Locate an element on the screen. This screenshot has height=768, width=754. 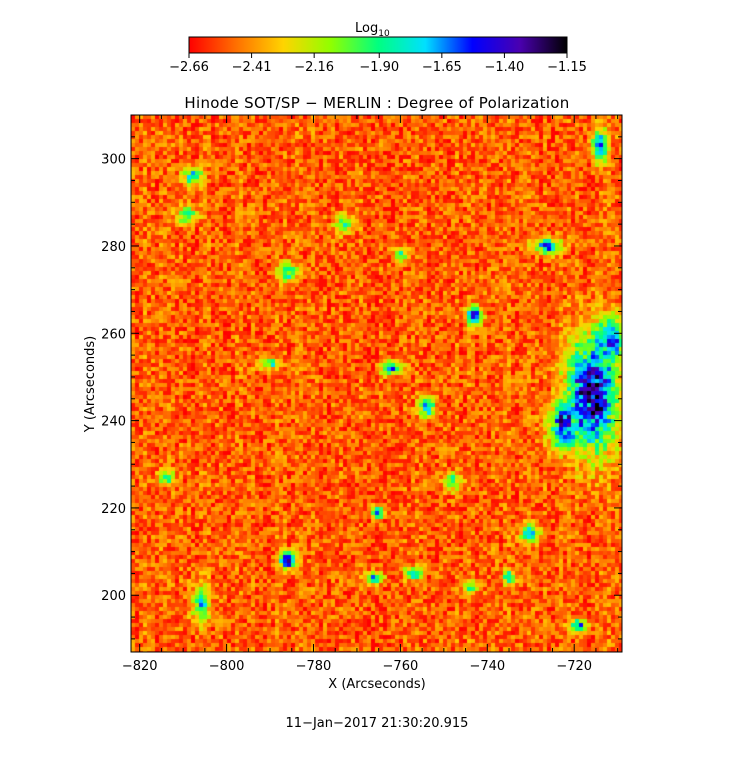
y-tick-label: 260 is located at coordinates (113, 334).